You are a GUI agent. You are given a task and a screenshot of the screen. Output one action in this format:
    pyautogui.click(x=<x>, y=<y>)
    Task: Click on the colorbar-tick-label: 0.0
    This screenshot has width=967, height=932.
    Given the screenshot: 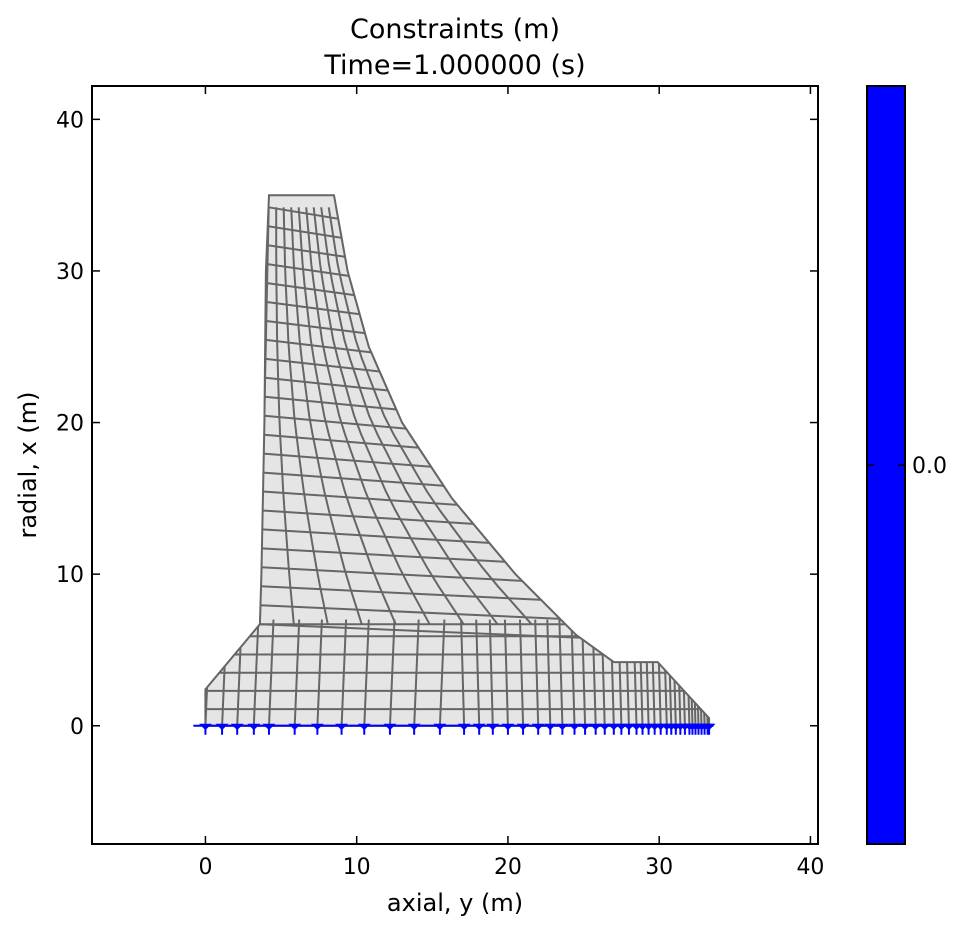 What is the action you would take?
    pyautogui.click(x=929, y=466)
    